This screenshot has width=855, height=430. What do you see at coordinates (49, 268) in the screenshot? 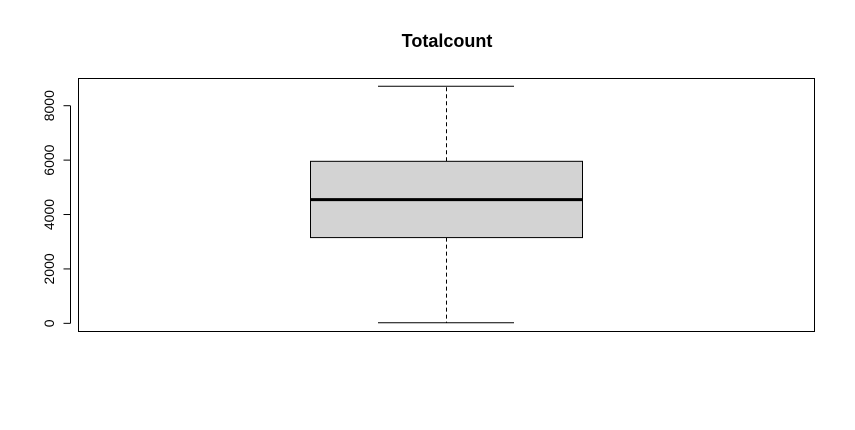
I see `y-tick-label: 2000` at bounding box center [49, 268].